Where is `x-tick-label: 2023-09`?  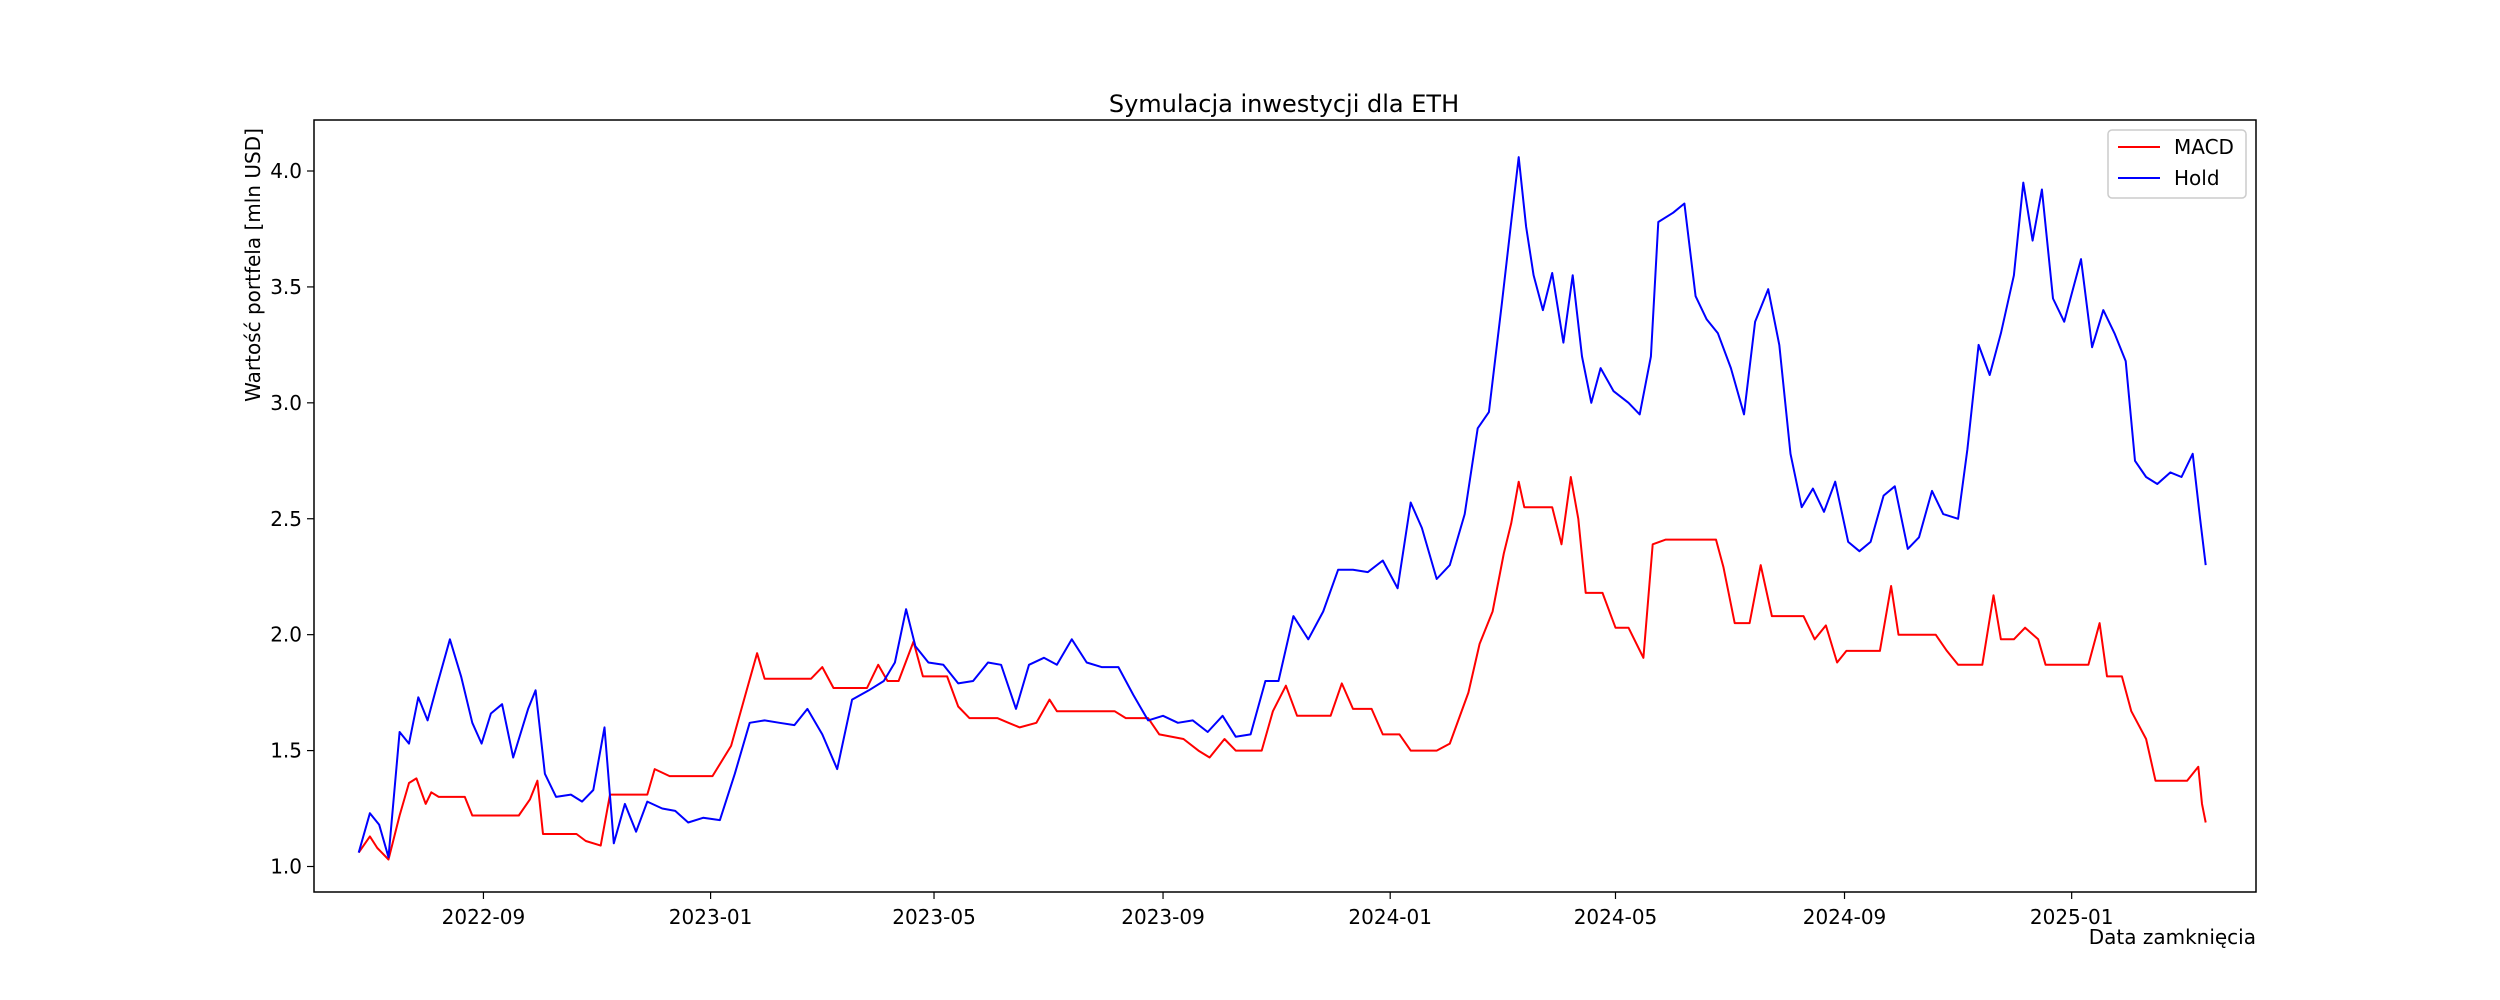
x-tick-label: 2023-09 is located at coordinates (1163, 917).